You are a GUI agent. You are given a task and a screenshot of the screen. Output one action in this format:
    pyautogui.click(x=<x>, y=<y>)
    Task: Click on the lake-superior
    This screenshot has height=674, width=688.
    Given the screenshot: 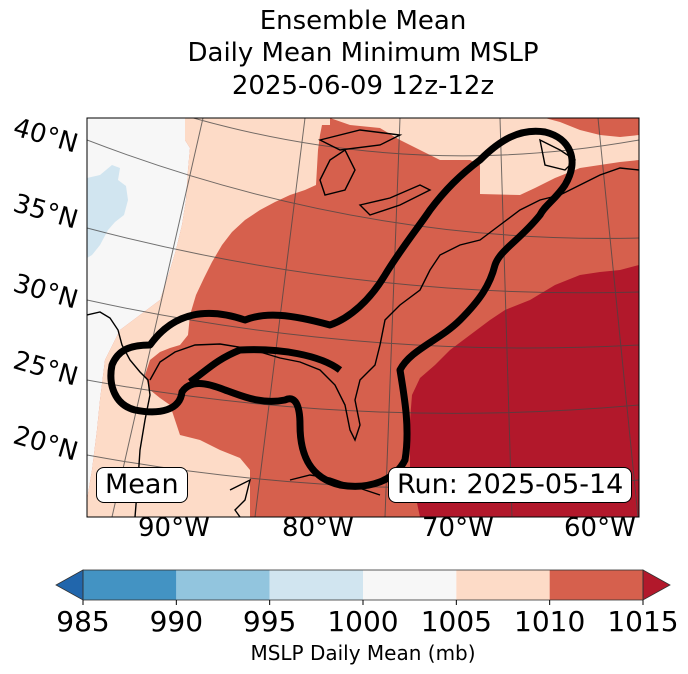 What is the action you would take?
    pyautogui.click(x=360, y=140)
    